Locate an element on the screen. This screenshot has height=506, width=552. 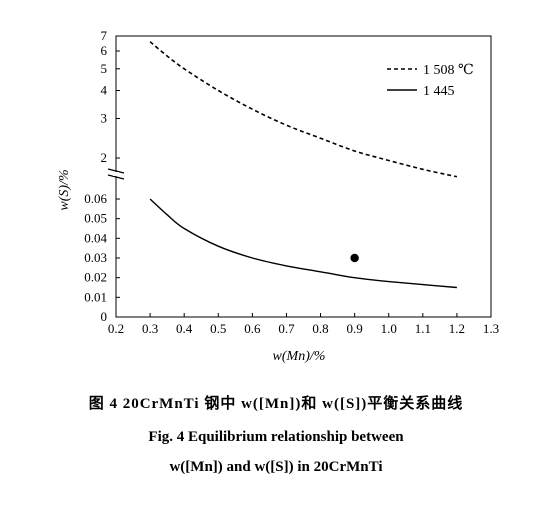
y-tick-label-lower: 0.06 is located at coordinates (95, 198).